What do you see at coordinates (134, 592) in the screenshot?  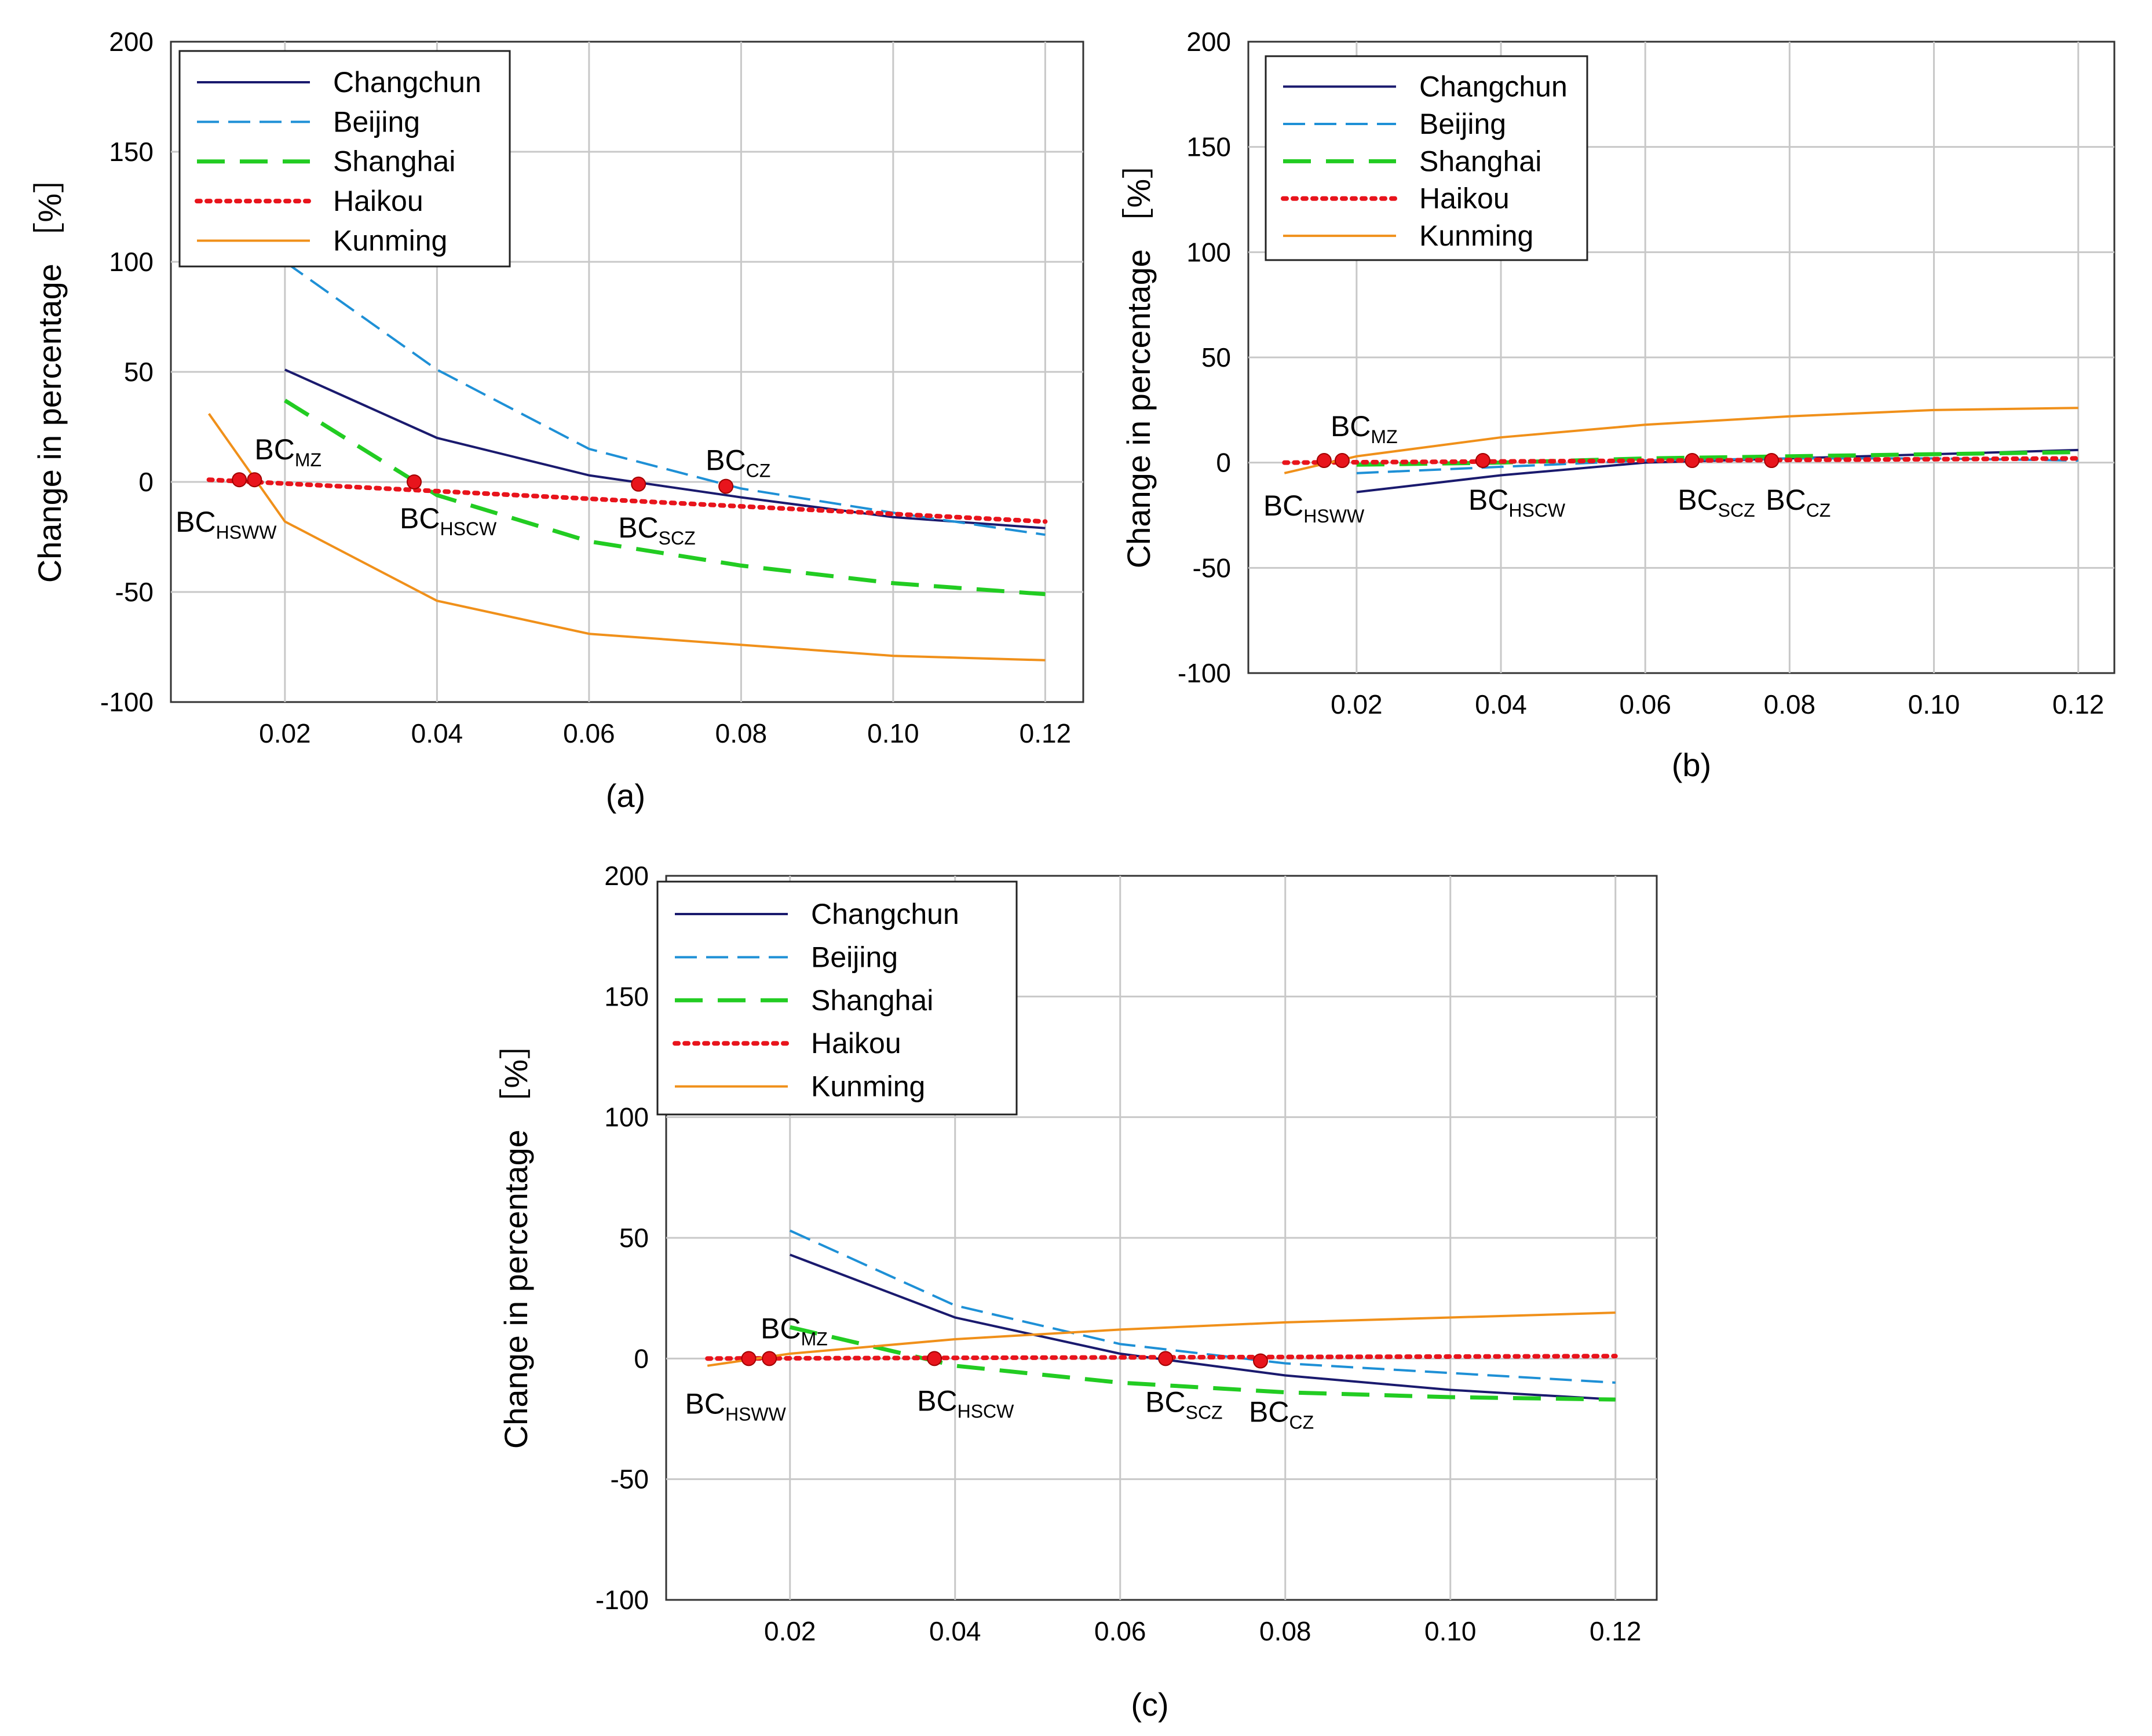 I see `y-tick-label: -50` at bounding box center [134, 592].